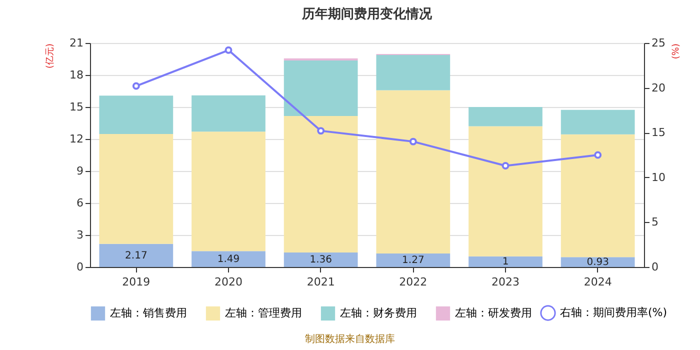 This screenshot has width=700, height=350. I want to click on x-tick-label: 2024, so click(598, 282).